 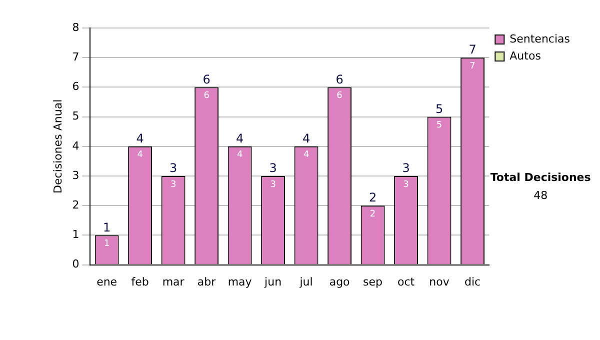 What do you see at coordinates (76, 175) in the screenshot?
I see `y-tick-label: 3` at bounding box center [76, 175].